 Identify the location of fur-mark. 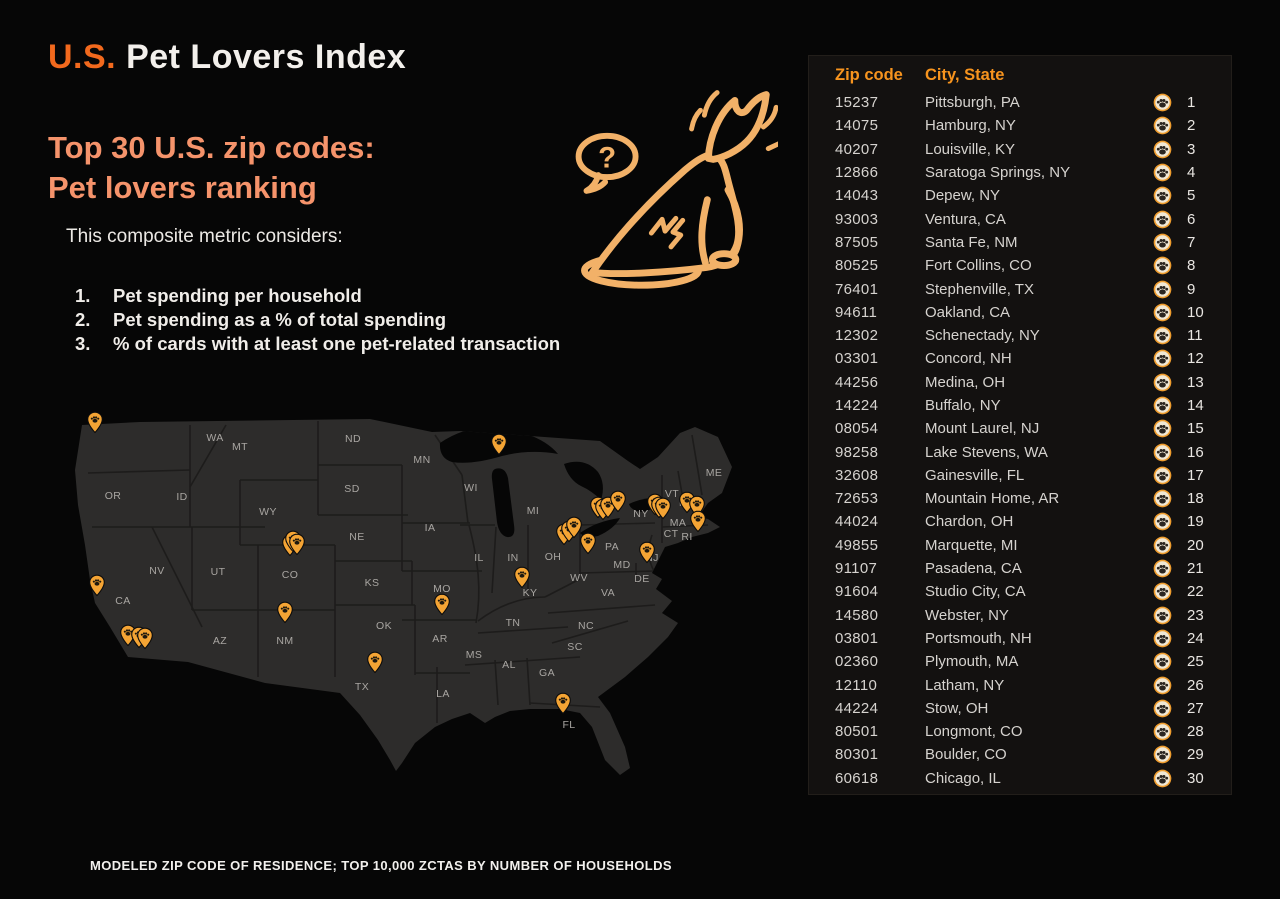
(663, 225).